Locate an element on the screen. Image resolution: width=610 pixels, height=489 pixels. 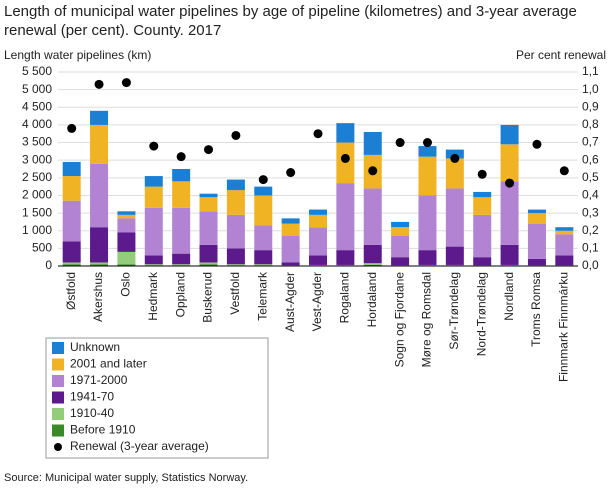
legend-label: Before 1910 is located at coordinates (103, 430).